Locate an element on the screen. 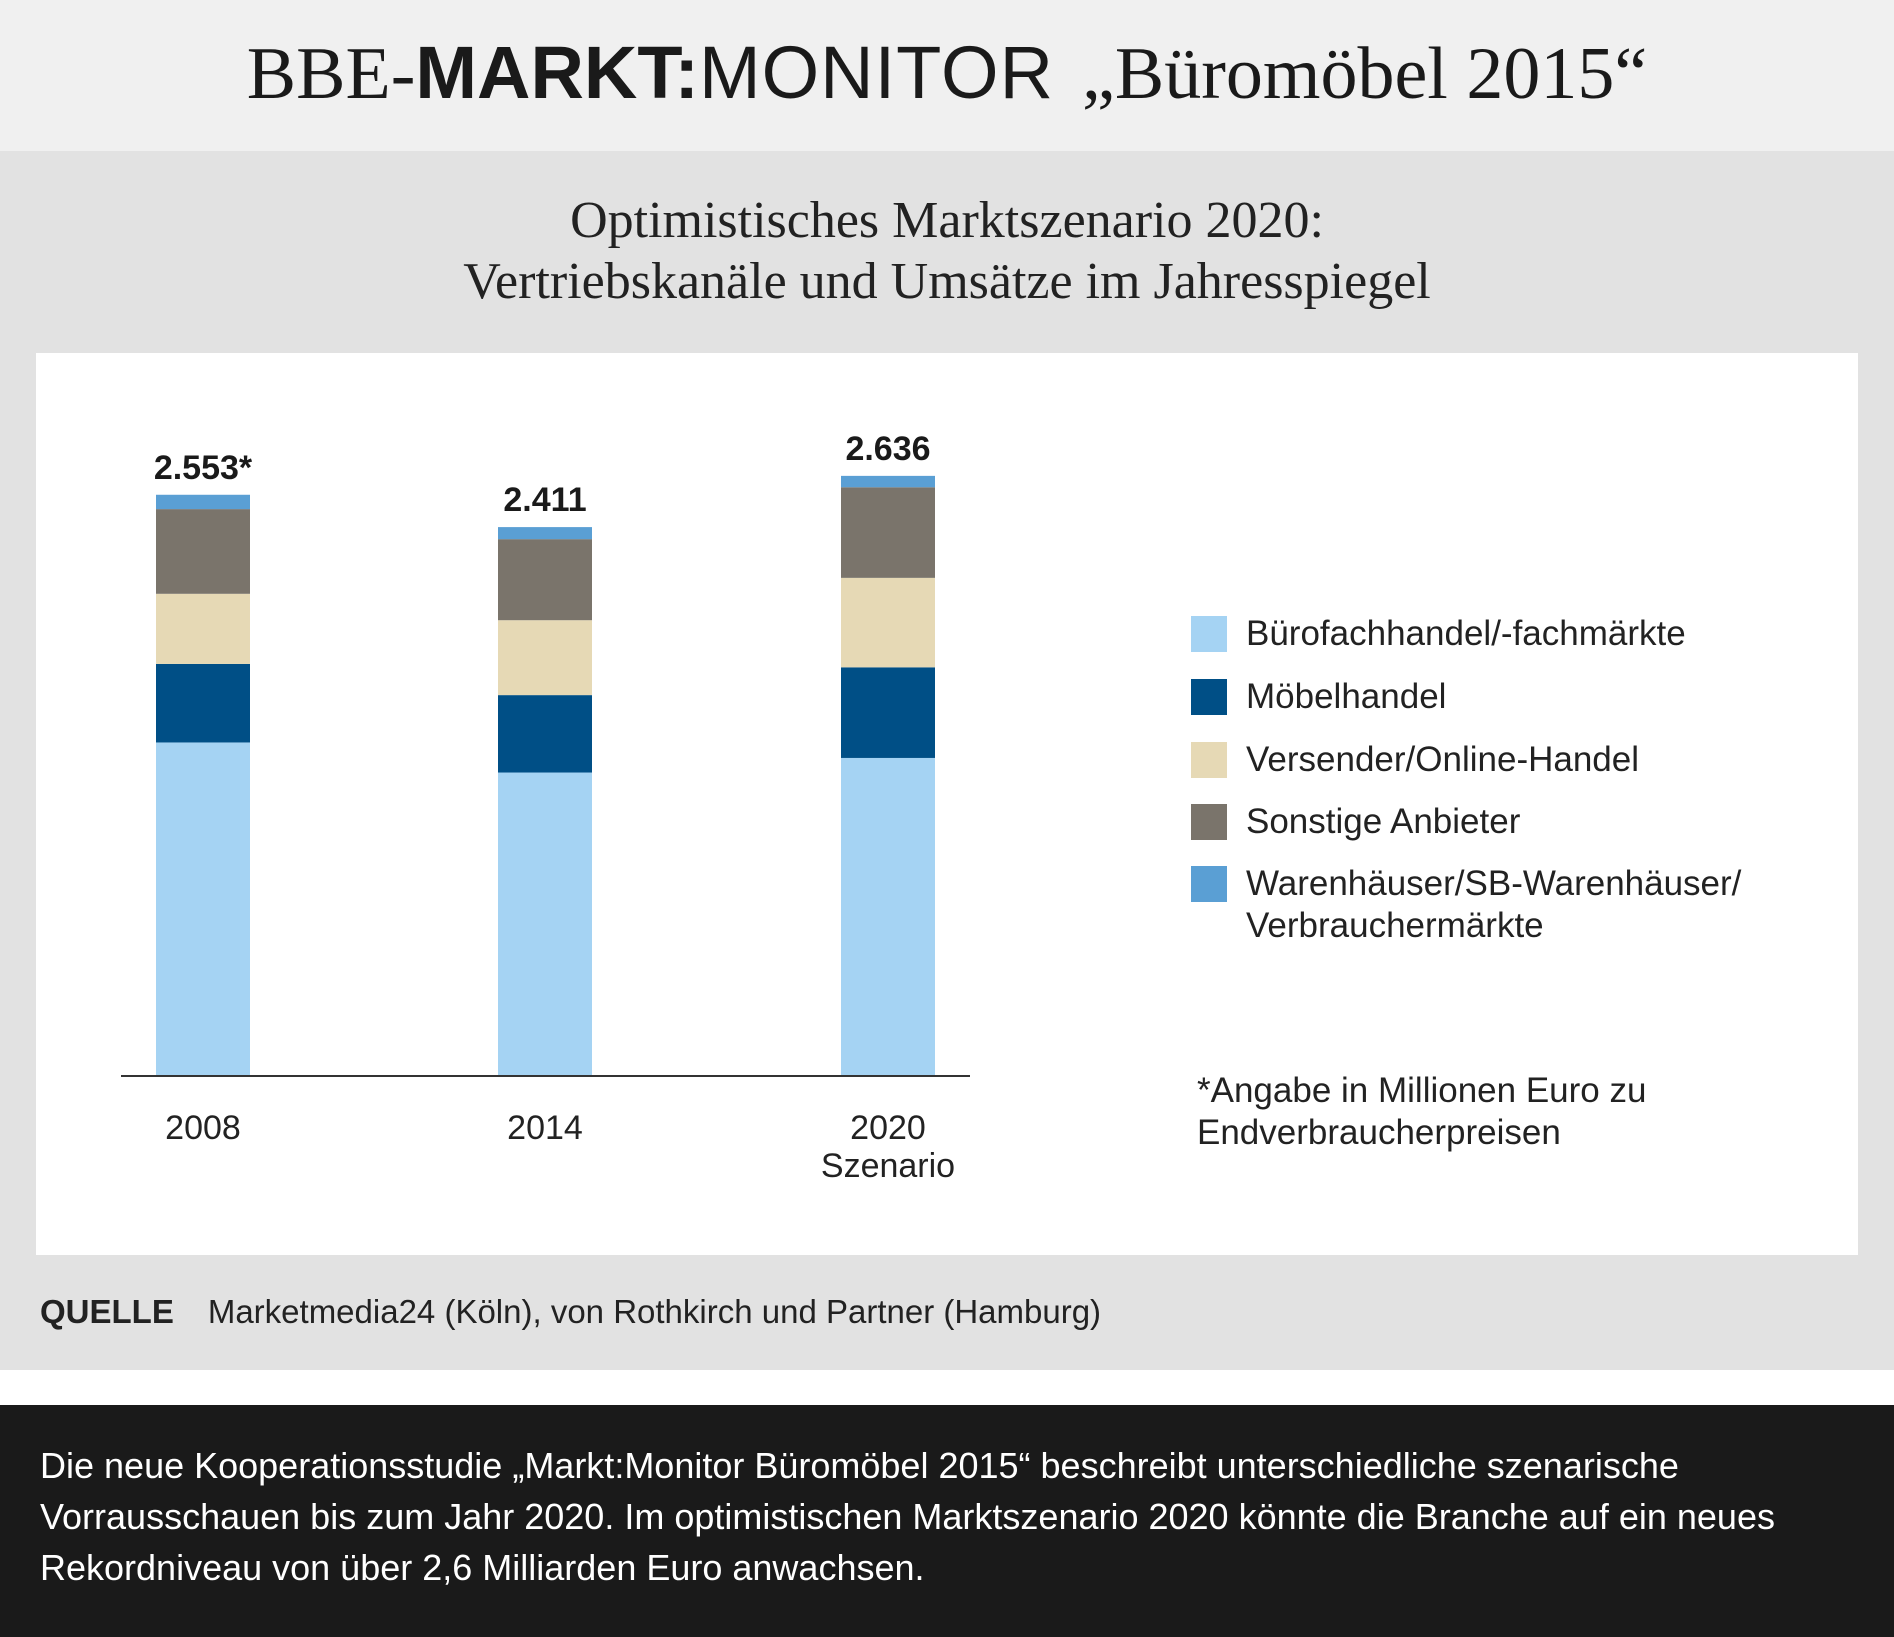 This screenshot has width=1894, height=1637. chart-title: Optimistisches Marktszenario 2020: is located at coordinates (947, 220).